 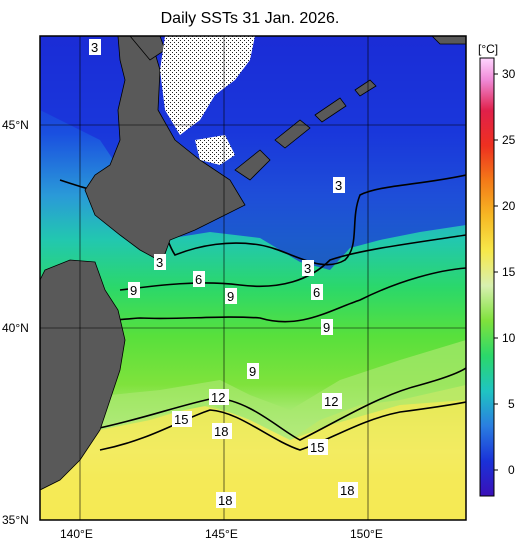 What do you see at coordinates (250, 18) in the screenshot?
I see `page-title: Daily SSTs 31 Jan. 2026.` at bounding box center [250, 18].